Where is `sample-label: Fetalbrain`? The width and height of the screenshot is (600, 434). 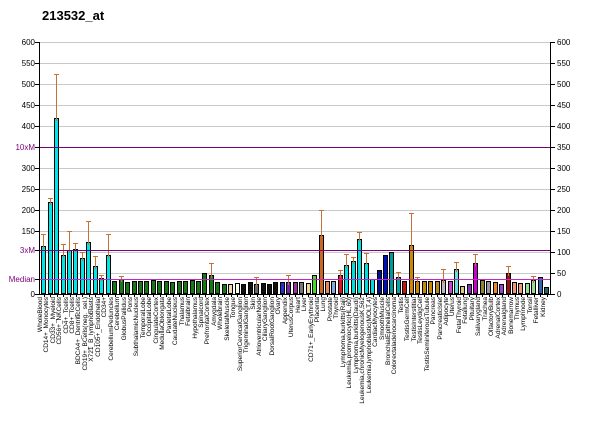
sample-label: Fetalbrain is located at coordinates (189, 311).